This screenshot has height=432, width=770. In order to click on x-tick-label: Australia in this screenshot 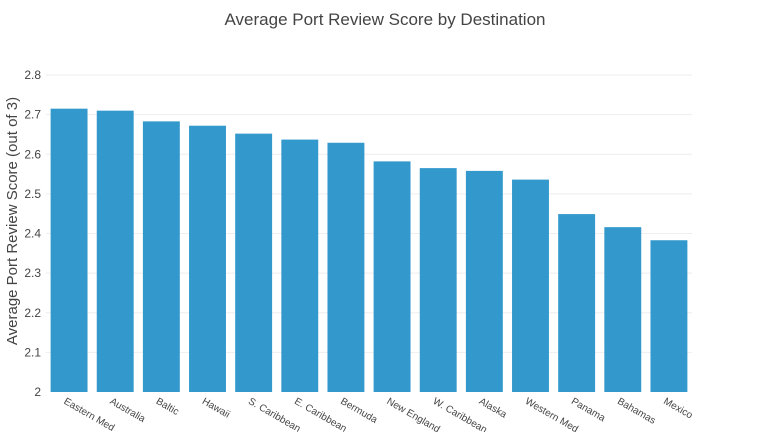, I will do `click(128, 410)`.